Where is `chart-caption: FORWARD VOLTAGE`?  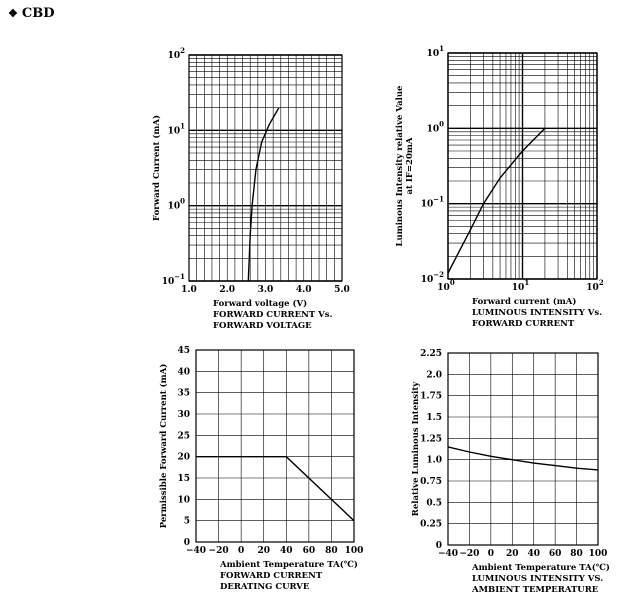
chart-caption: FORWARD VOLTAGE is located at coordinates (262, 326).